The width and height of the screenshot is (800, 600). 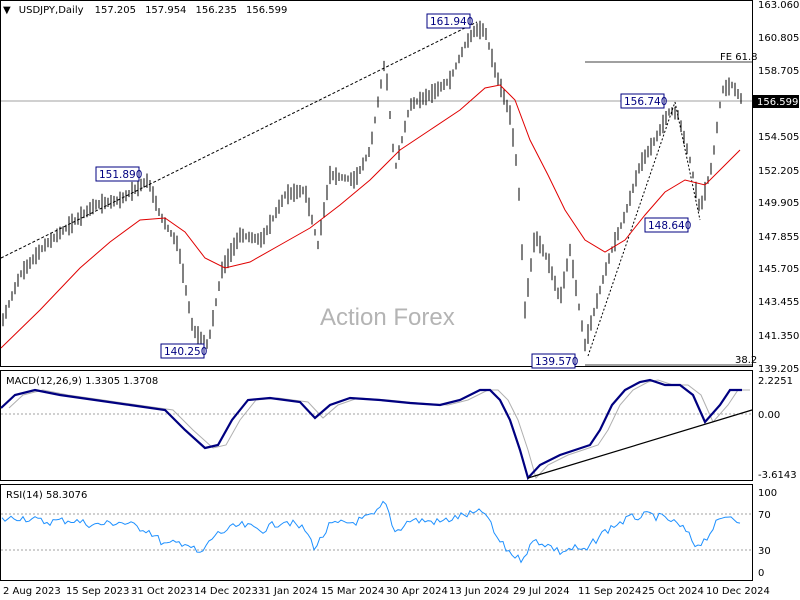 What do you see at coordinates (46, 495) in the screenshot?
I see `rsi-title: RSI(14) 58.3076` at bounding box center [46, 495].